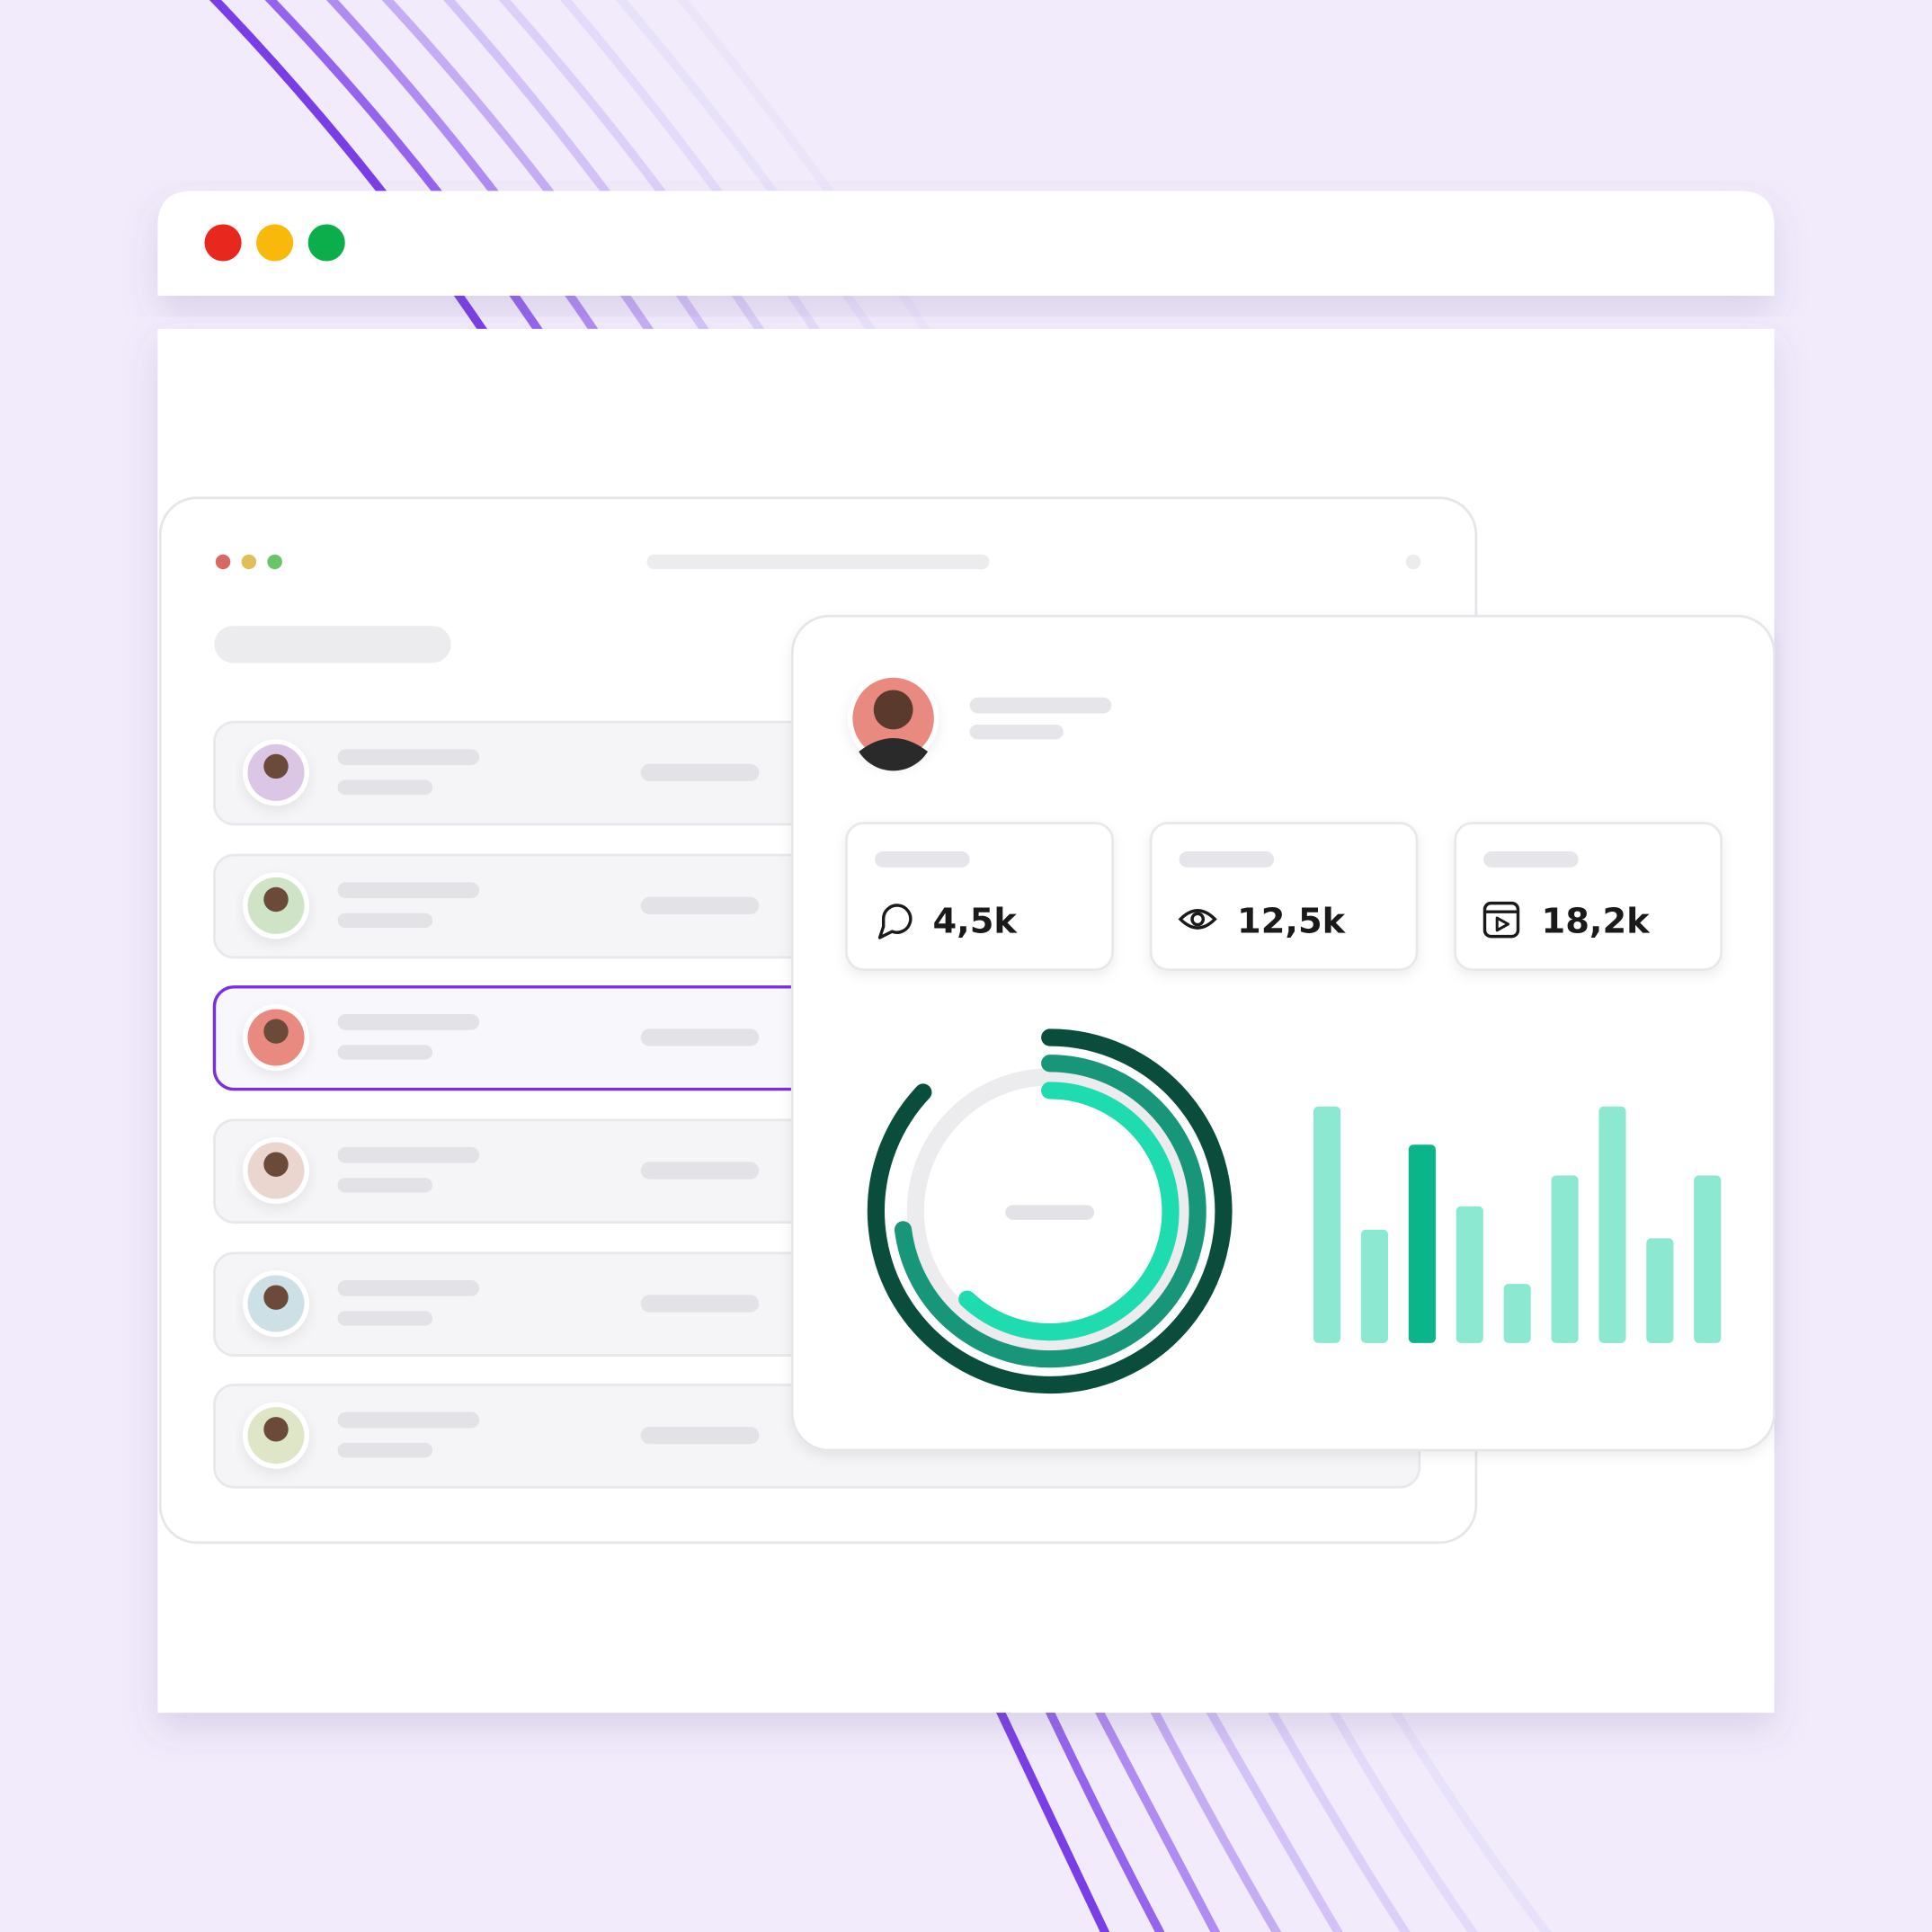 The image size is (1932, 1932). I want to click on center-placeholder, so click(1050, 1212).